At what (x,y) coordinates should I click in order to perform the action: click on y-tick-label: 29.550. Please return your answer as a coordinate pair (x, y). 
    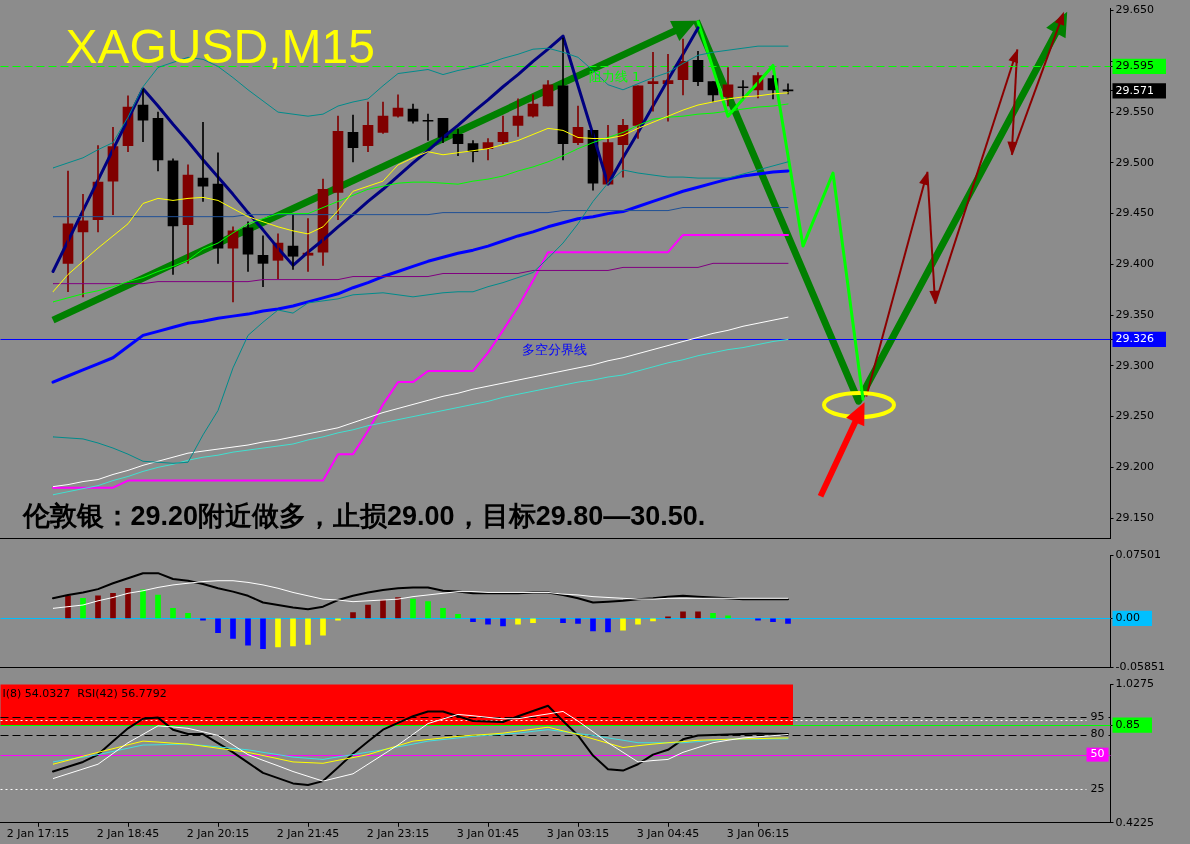
    Looking at the image, I should click on (1134, 111).